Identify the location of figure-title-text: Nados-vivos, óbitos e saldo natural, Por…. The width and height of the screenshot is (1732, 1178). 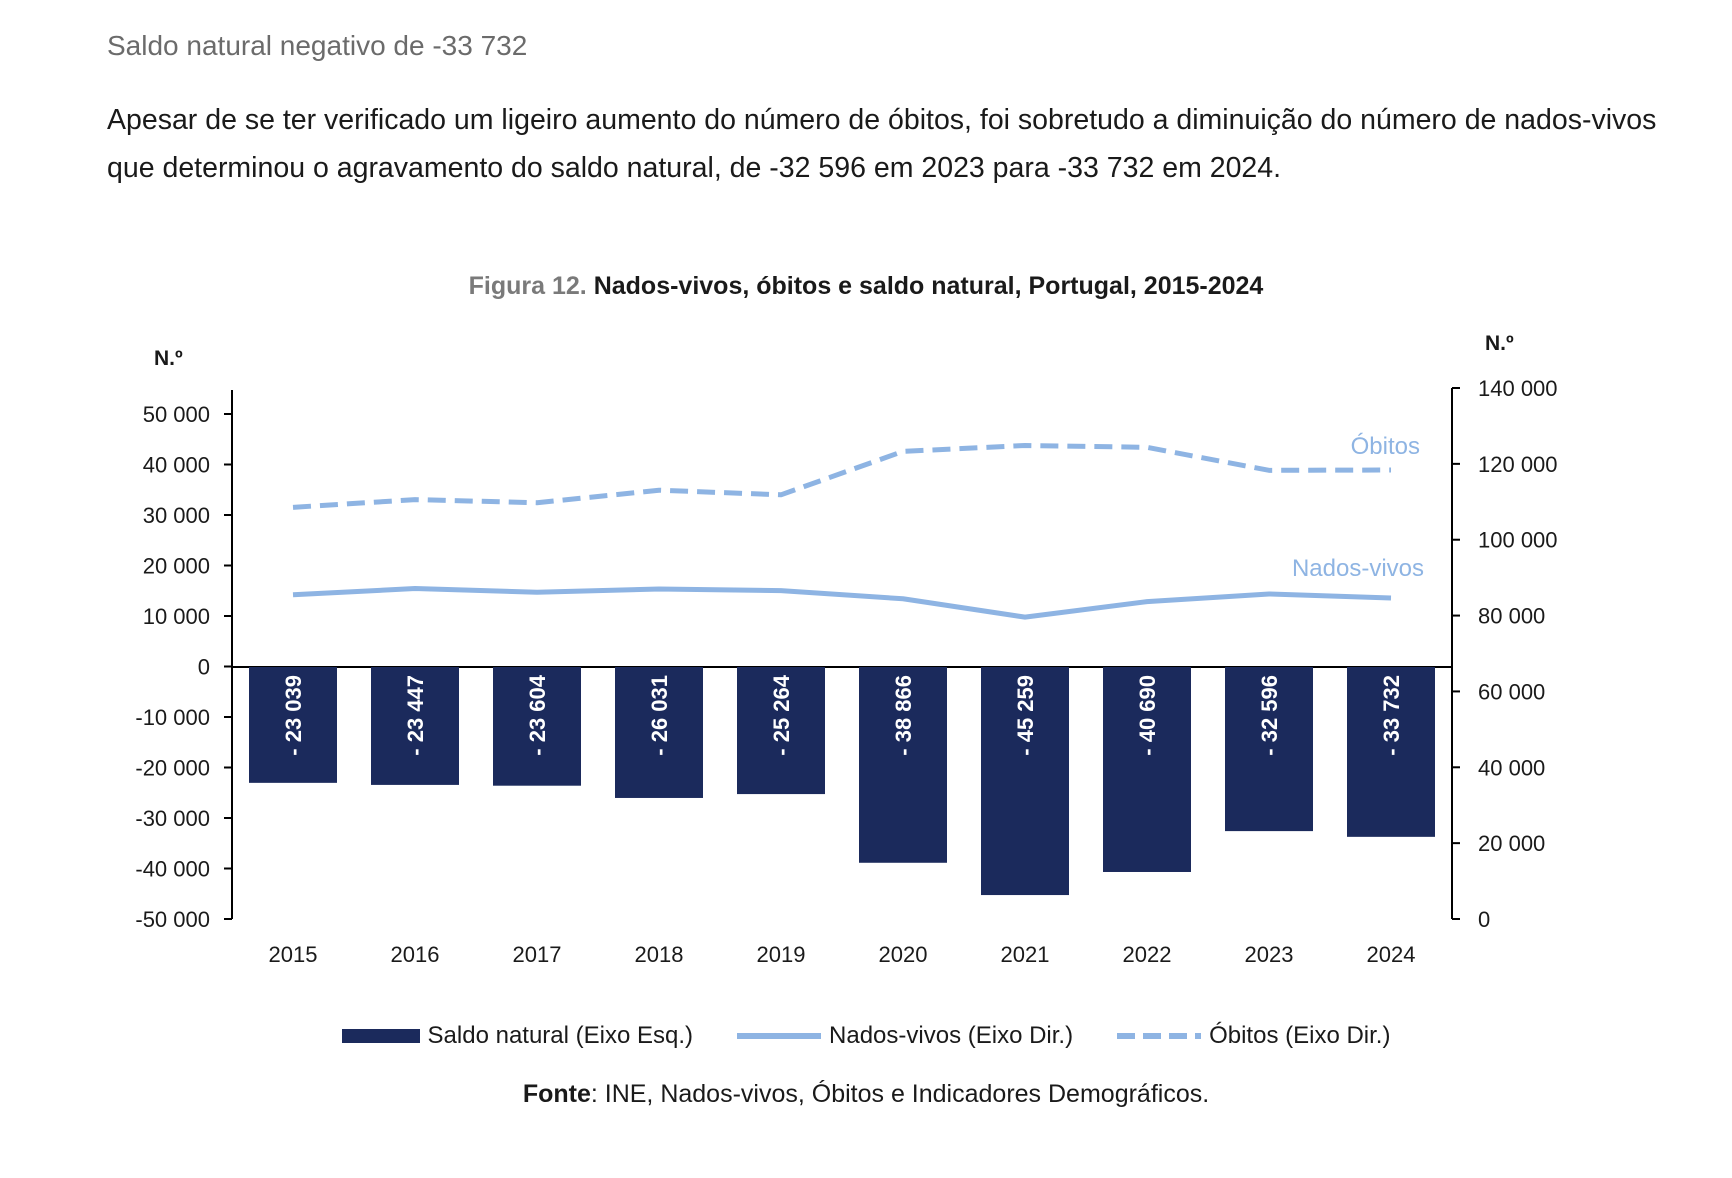
(928, 286).